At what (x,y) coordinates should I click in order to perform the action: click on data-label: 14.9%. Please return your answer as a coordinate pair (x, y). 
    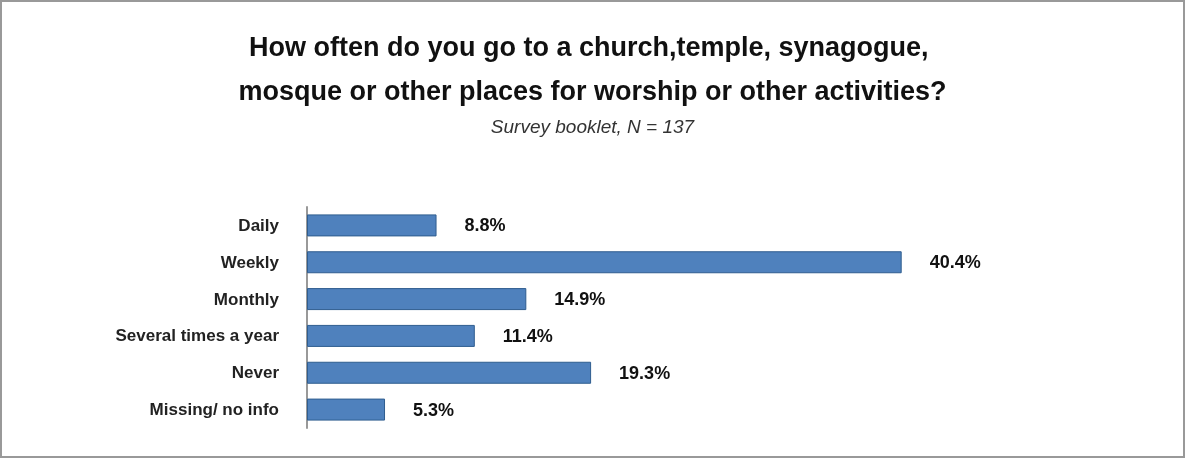
    Looking at the image, I should click on (580, 299).